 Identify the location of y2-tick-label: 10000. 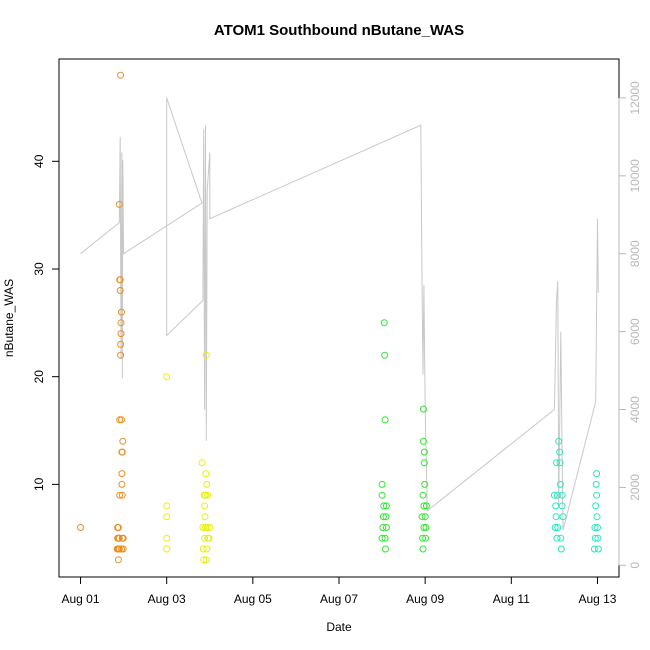
(635, 176).